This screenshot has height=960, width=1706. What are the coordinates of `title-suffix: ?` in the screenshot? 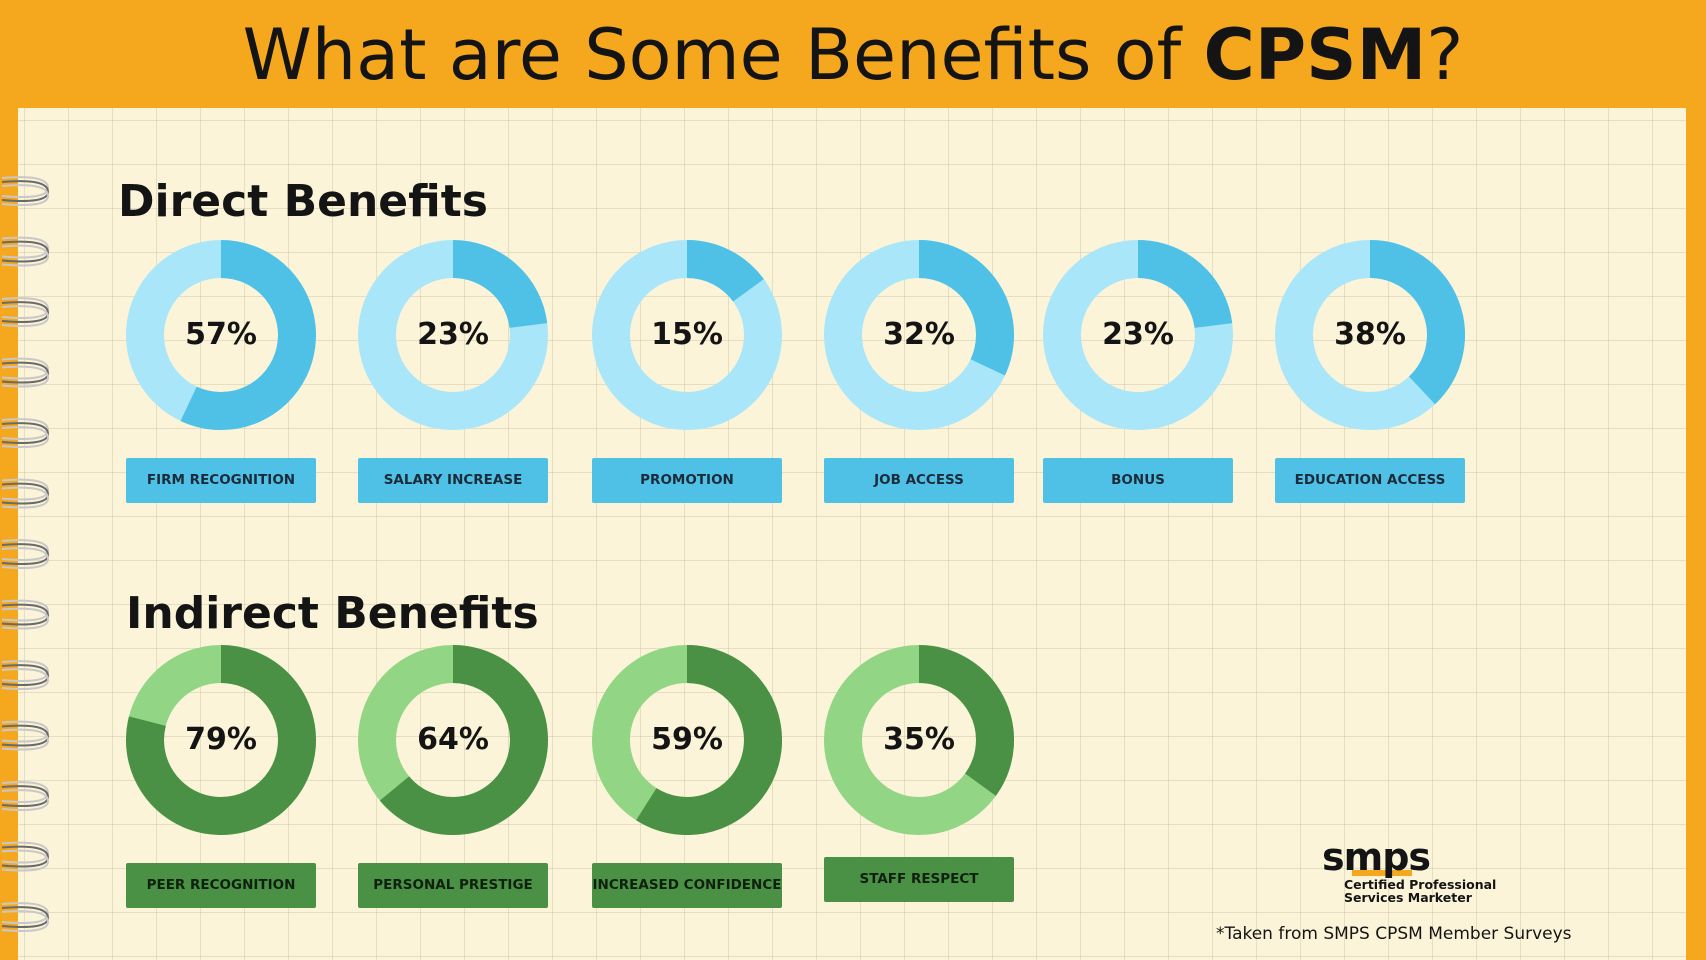 It's located at (1445, 55).